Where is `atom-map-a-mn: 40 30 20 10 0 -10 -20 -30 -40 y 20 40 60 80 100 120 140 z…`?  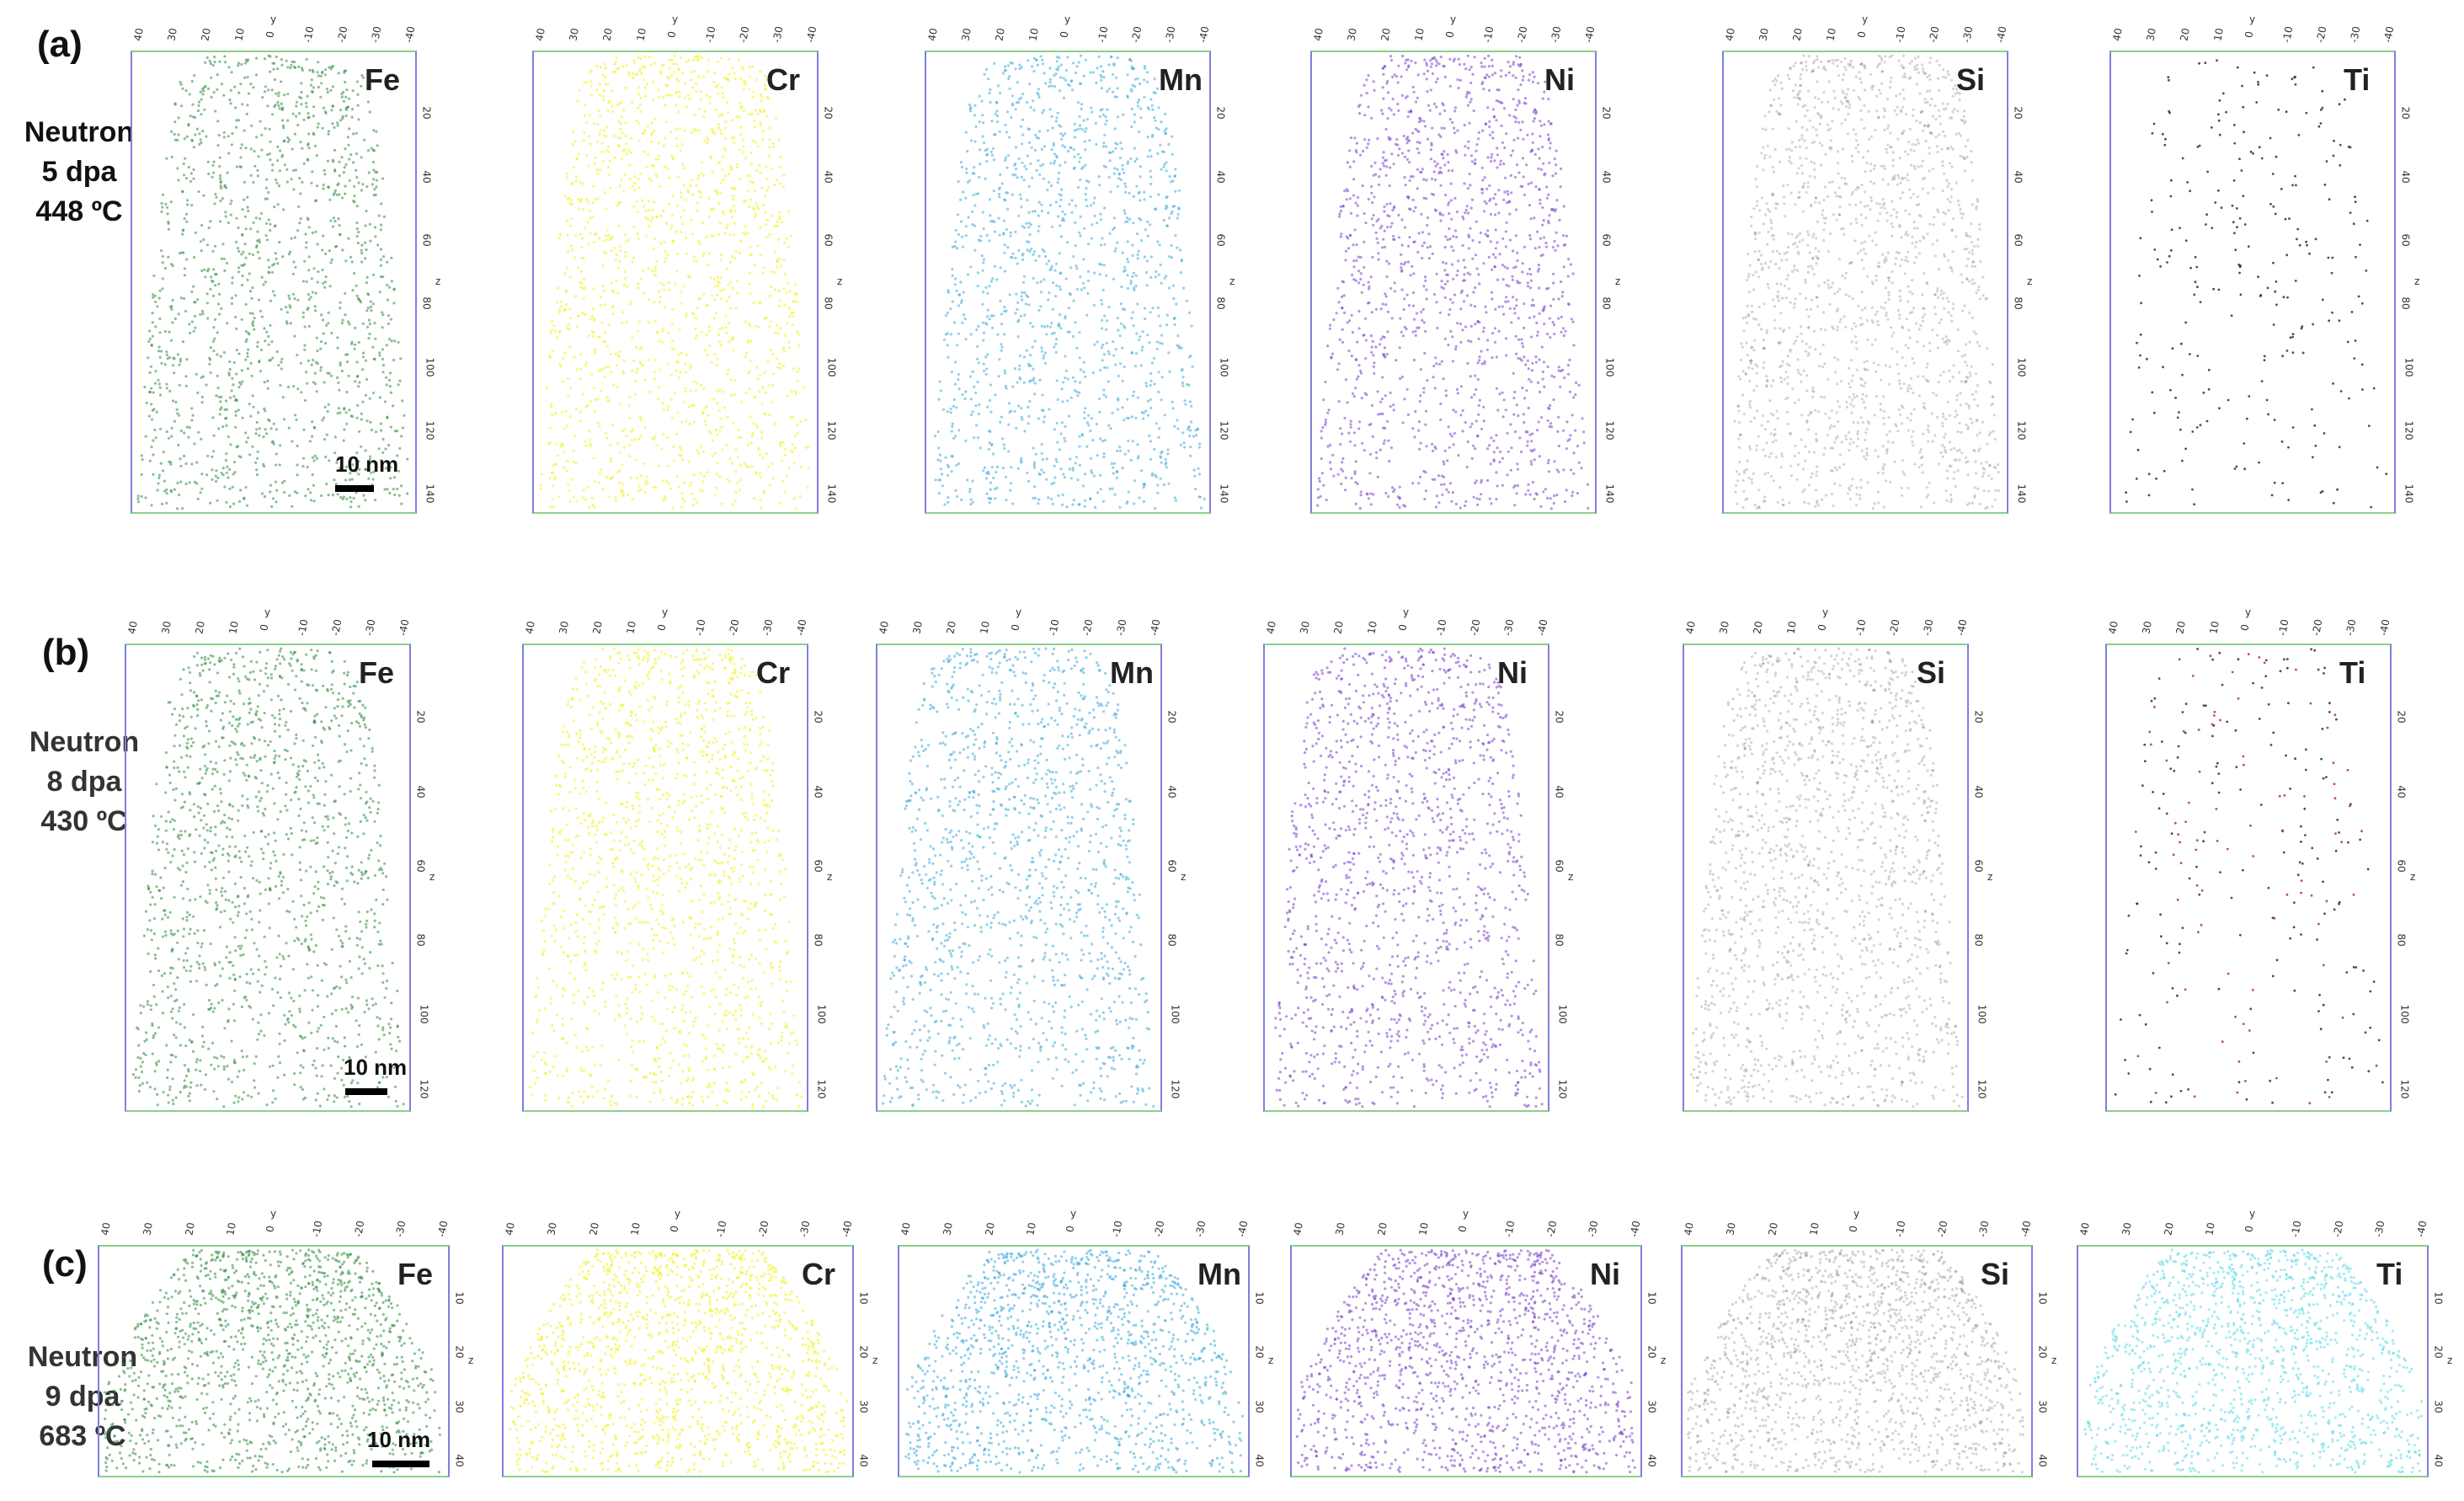 atom-map-a-mn: 40 30 20 10 0 -10 -20 -30 -40 y 20 40 60 80 100 120 140 z… is located at coordinates (1097, 272).